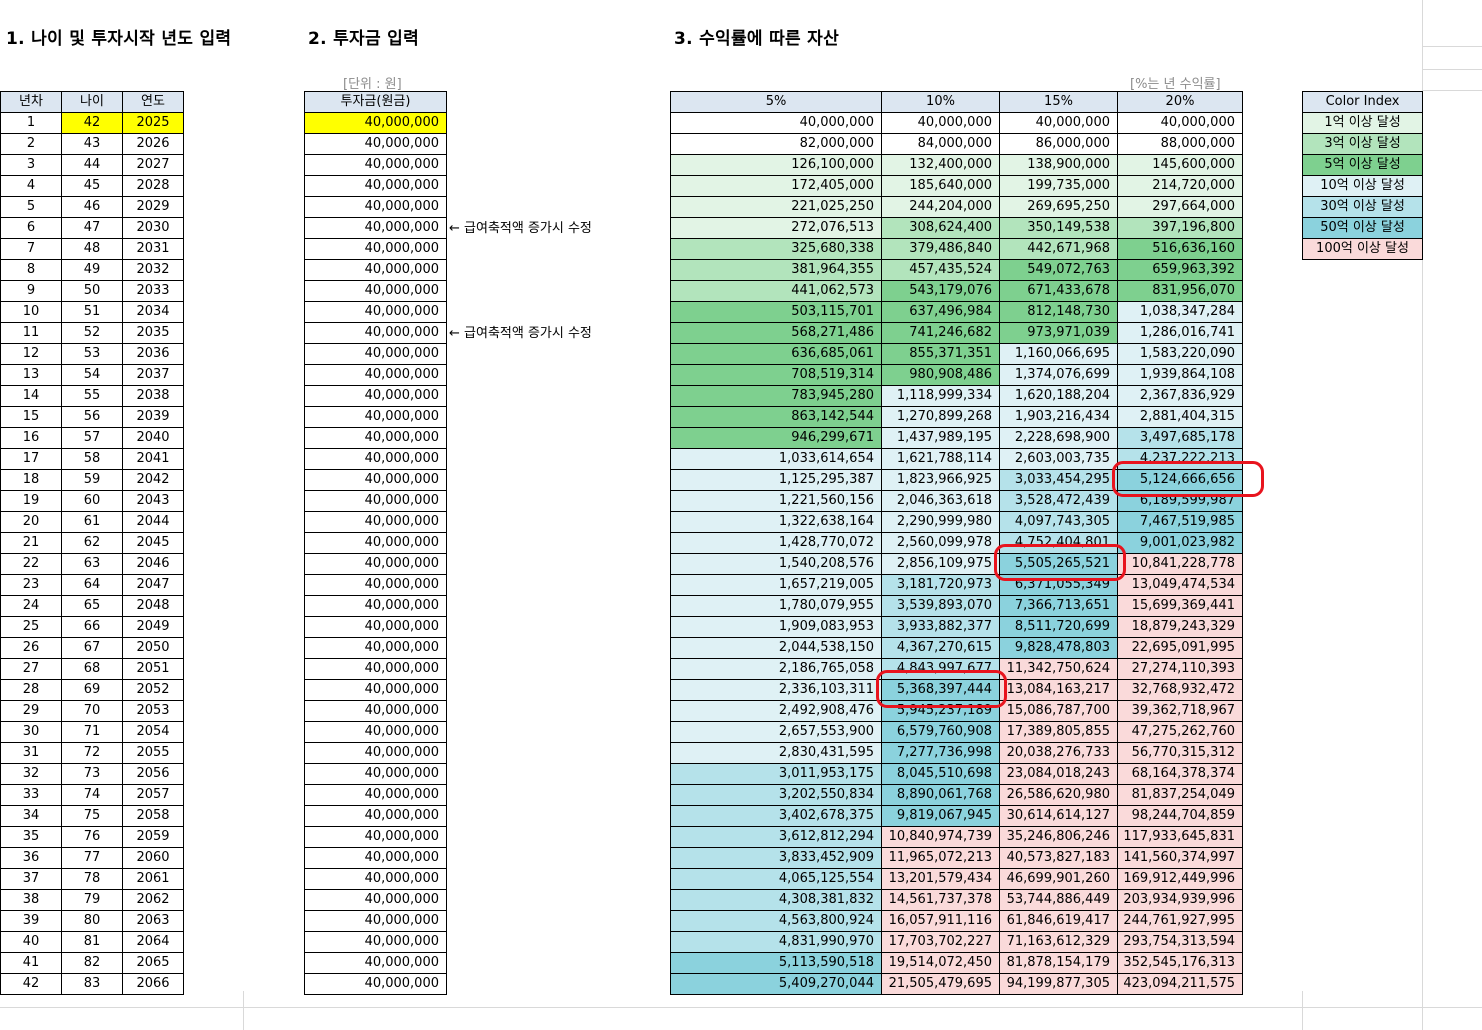 This screenshot has width=1482, height=1030. I want to click on asset-value-cell: 269,695,250, so click(1058, 207).